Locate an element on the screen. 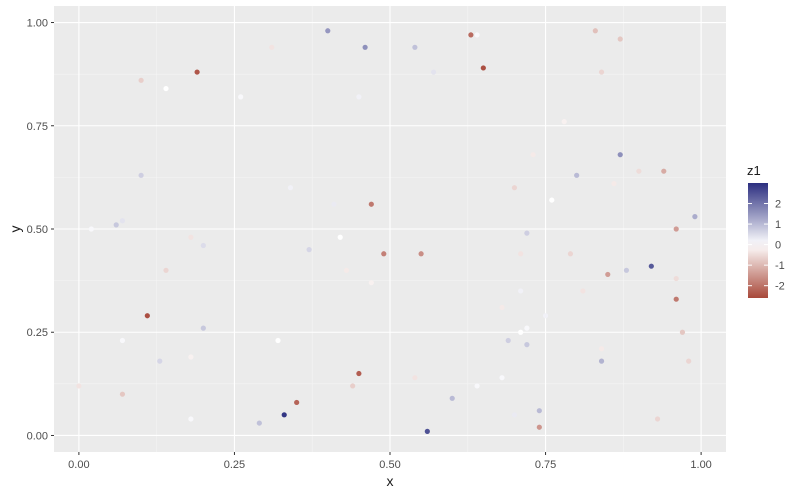 The height and width of the screenshot is (496, 803). legend: z1 2 1 0 -1 -2 is located at coordinates (766, 230).